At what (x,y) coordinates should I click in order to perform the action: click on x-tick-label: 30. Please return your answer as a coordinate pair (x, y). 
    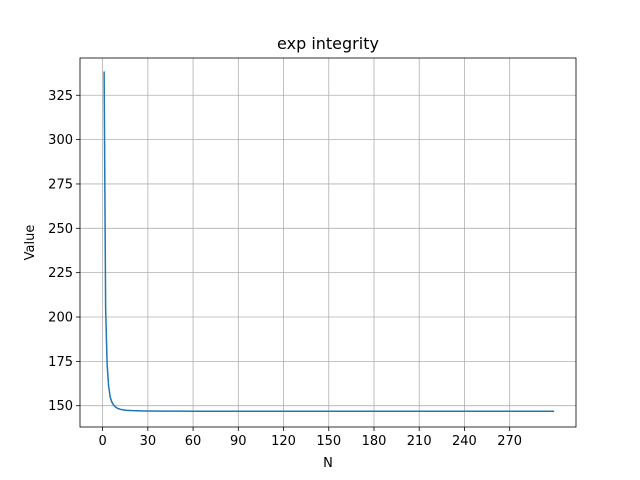
    Looking at the image, I should click on (148, 441).